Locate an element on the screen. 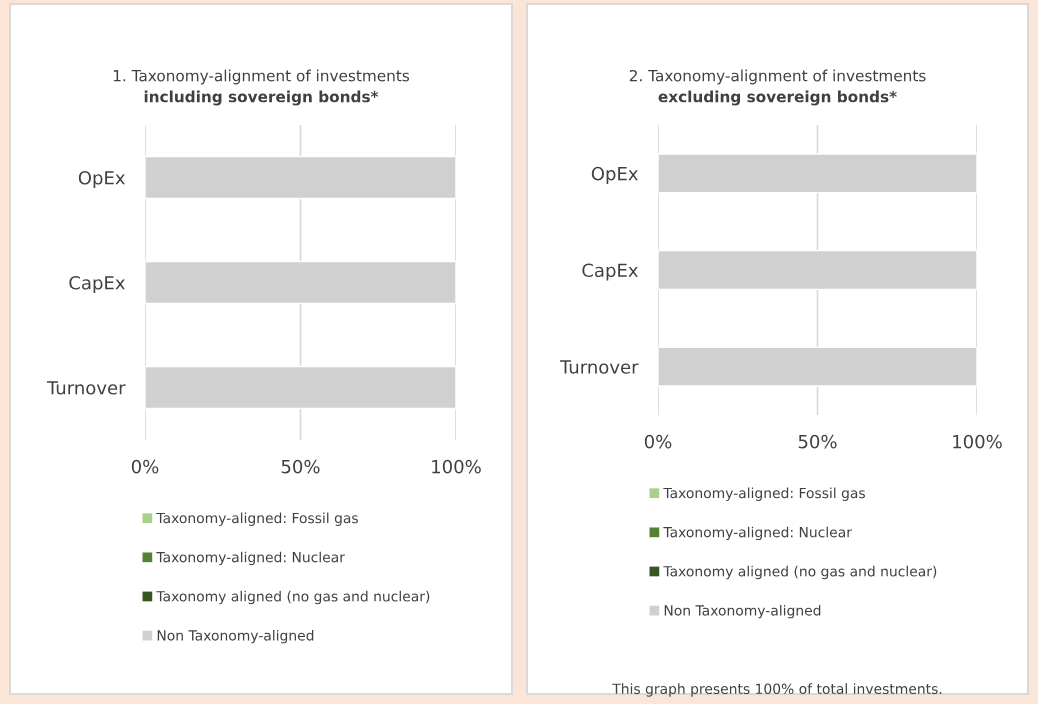  chart-title: 2. Taxonomy-alignment of investments is located at coordinates (777, 77).